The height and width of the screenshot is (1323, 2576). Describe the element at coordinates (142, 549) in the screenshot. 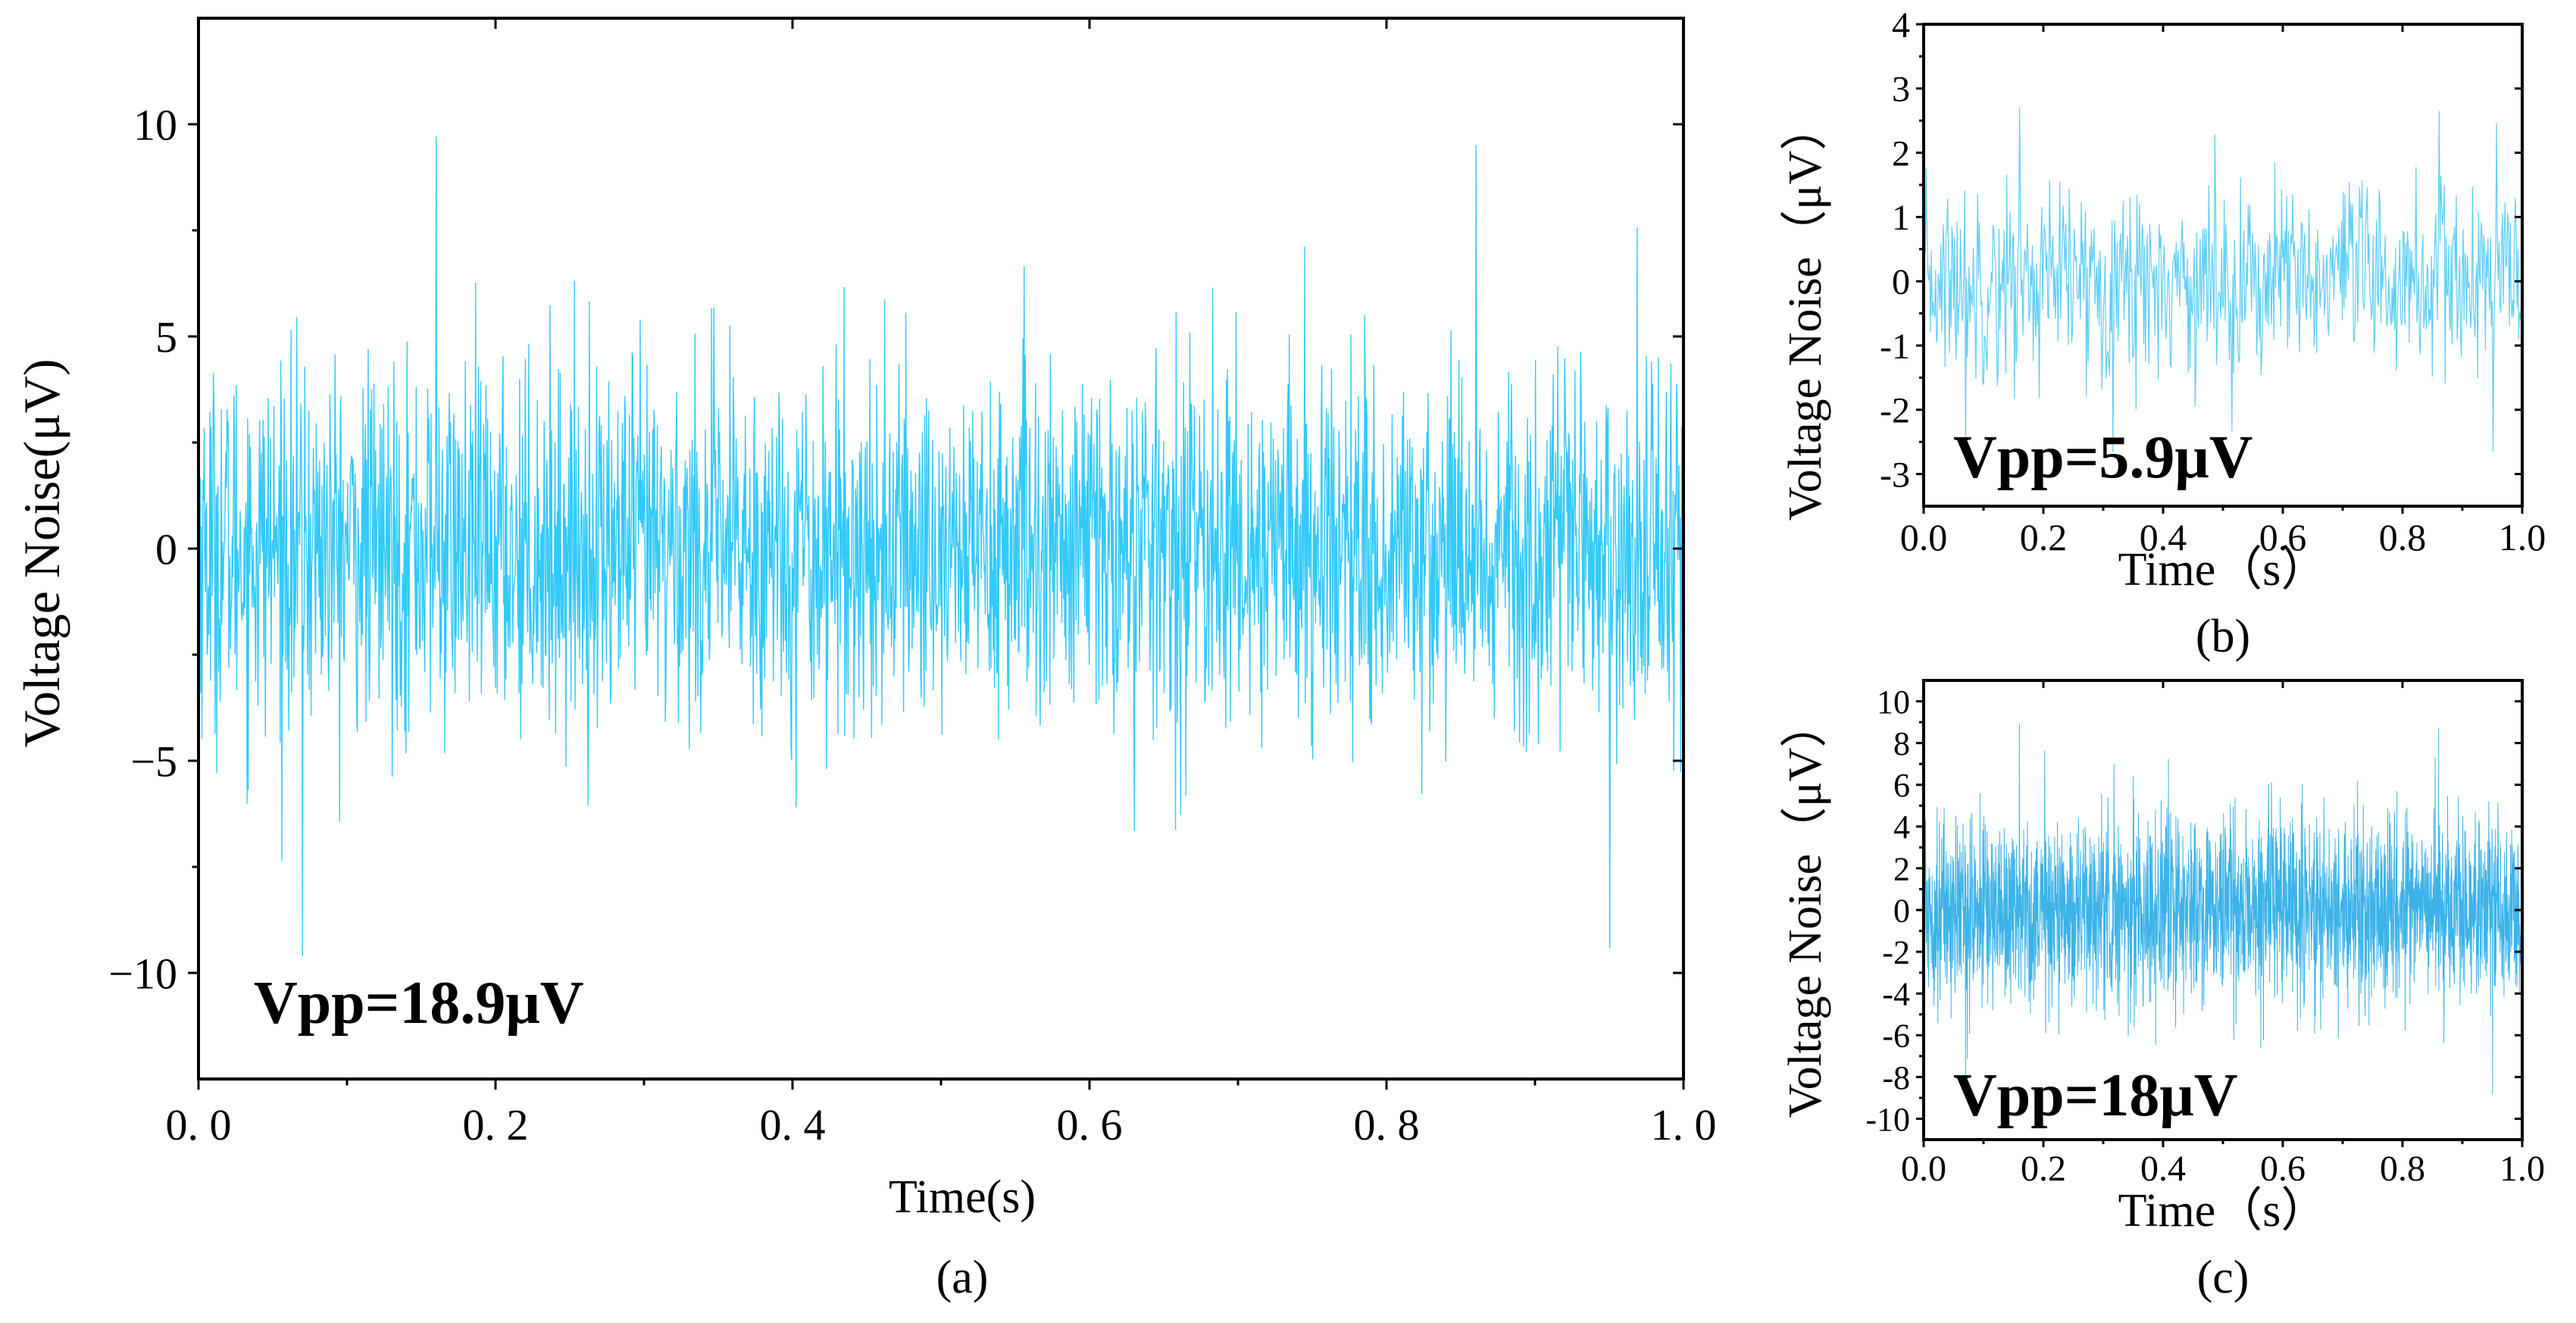

I see `panel-a-y-tick-labels: 10 5 0 −5 −10` at that location.